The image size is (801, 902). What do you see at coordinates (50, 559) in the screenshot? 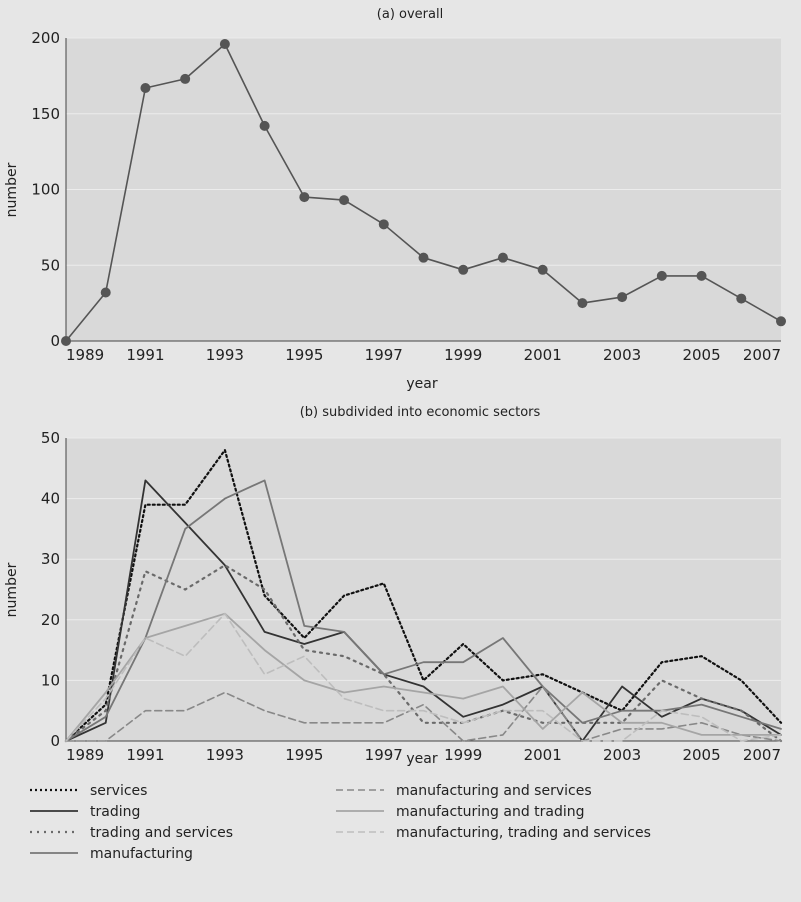
I see `y-tick-label: 30` at bounding box center [50, 559].